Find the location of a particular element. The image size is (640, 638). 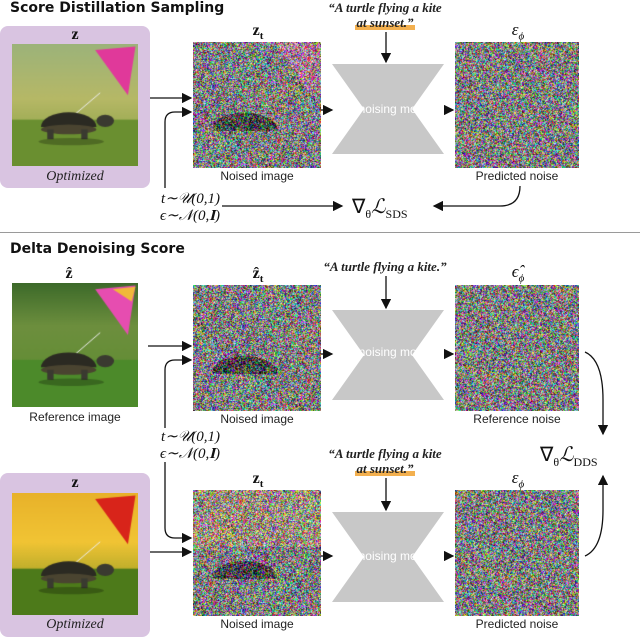

dds-noised-caption: Noised image is located at coordinates (257, 624).